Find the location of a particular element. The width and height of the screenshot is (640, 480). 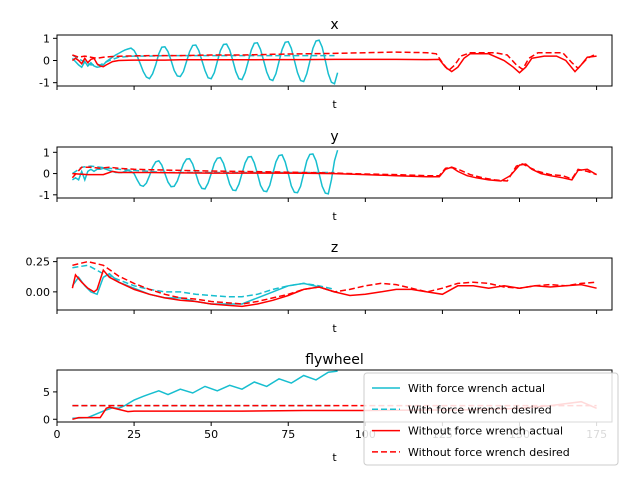

legend-entry: With force wrench desired is located at coordinates (462, 409).